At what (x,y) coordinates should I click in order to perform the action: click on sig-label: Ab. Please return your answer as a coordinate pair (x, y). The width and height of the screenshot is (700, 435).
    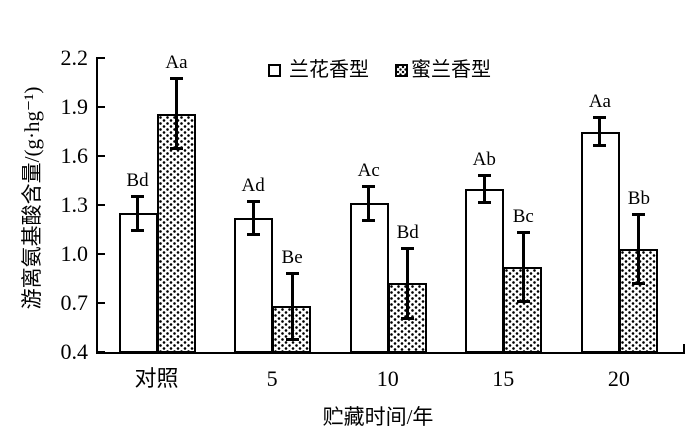
    Looking at the image, I should click on (484, 159).